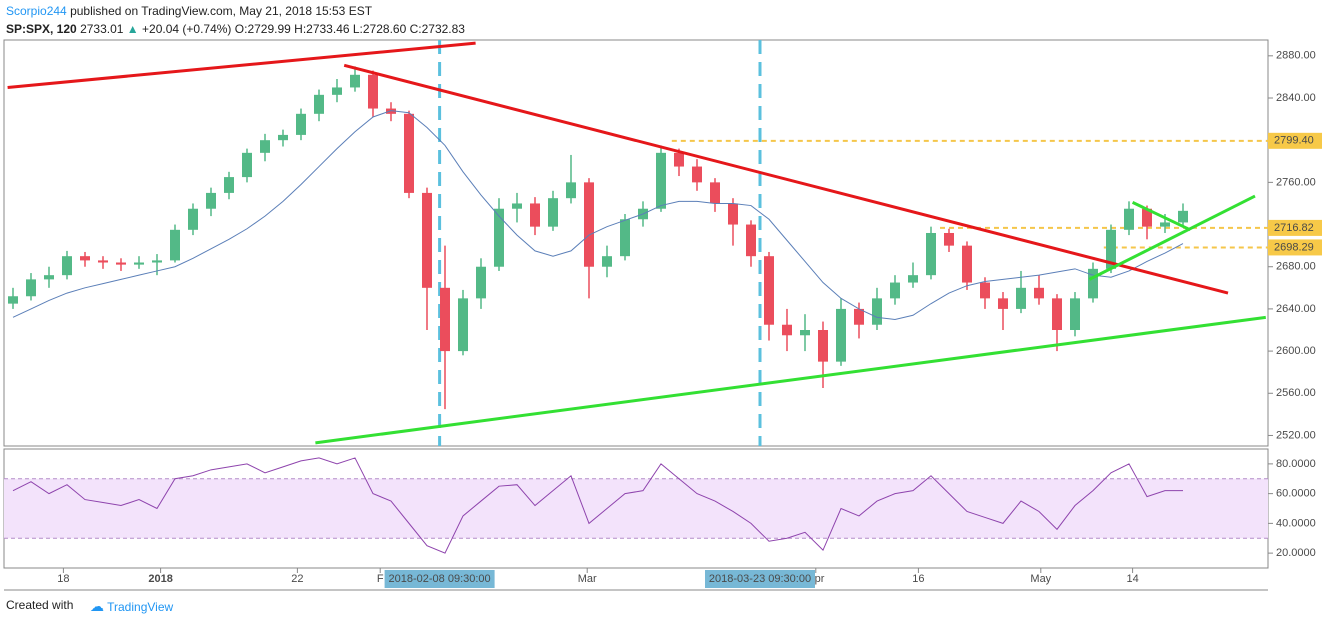 This screenshot has width=1326, height=624. Describe the element at coordinates (1296, 309) in the screenshot. I see `y-tick-label: 2640.00` at that location.